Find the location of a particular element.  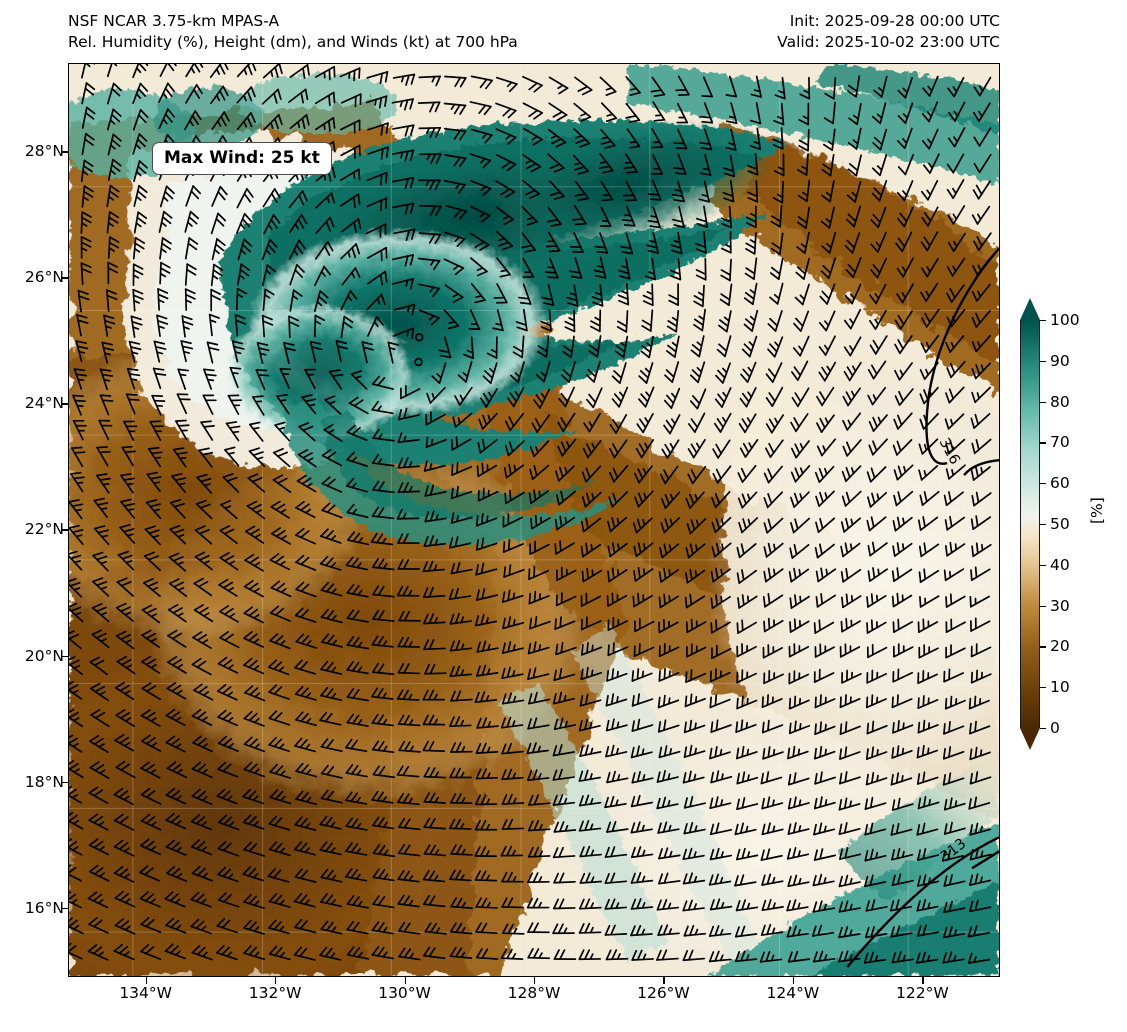

max-wind-annotation: Max Wind: 25 kt is located at coordinates (242, 158).